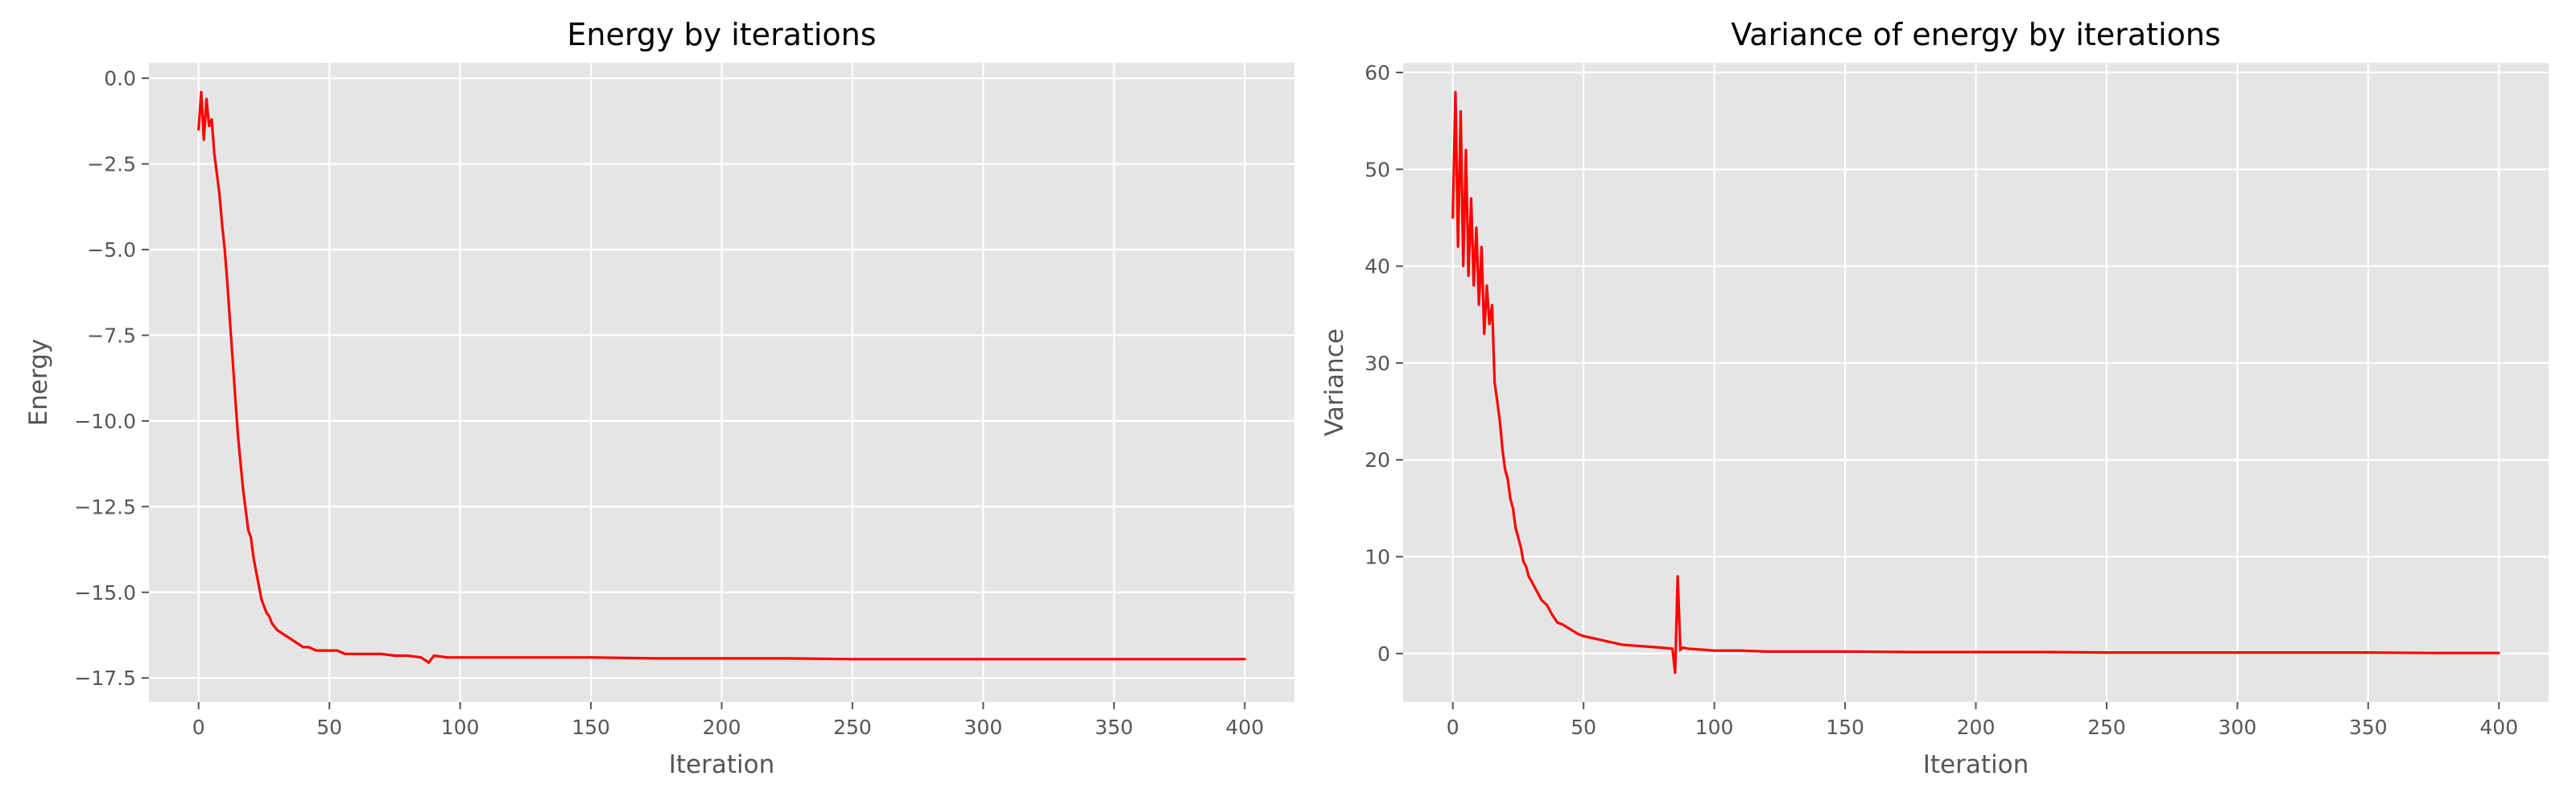 The width and height of the screenshot is (2576, 805). What do you see at coordinates (1714, 727) in the screenshot?
I see `x-tick-label: 100` at bounding box center [1714, 727].